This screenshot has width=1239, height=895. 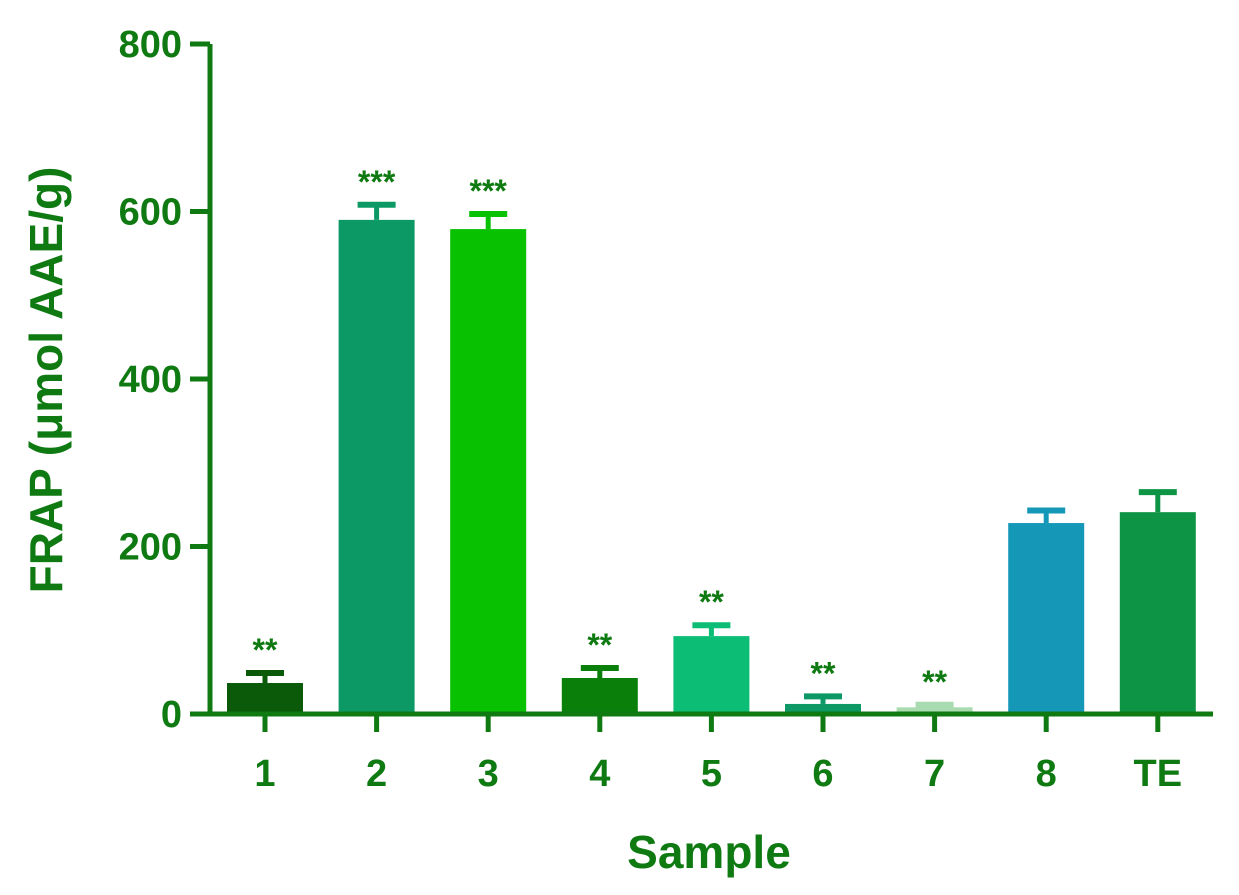 What do you see at coordinates (377, 182) in the screenshot?
I see `significance-label-2: ***` at bounding box center [377, 182].